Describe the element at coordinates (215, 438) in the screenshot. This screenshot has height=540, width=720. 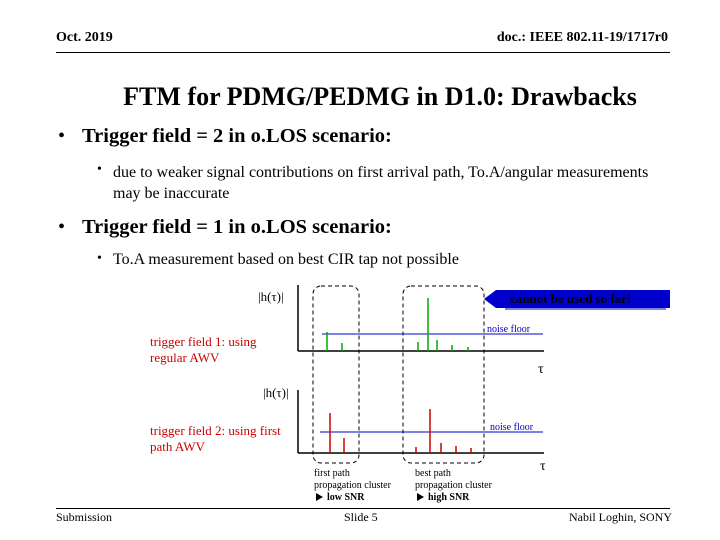
I see `plot2-label: trigger field 2: using first path AWV` at that location.